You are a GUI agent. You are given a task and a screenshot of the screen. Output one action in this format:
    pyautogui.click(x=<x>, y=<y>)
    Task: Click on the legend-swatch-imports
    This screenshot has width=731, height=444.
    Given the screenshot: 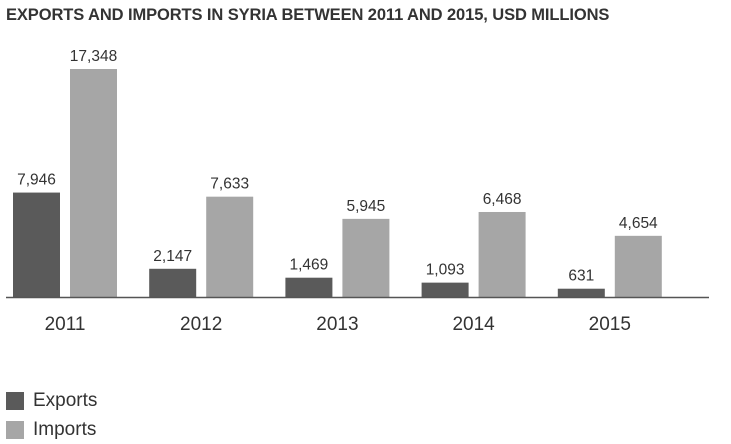 What is the action you would take?
    pyautogui.click(x=15, y=429)
    